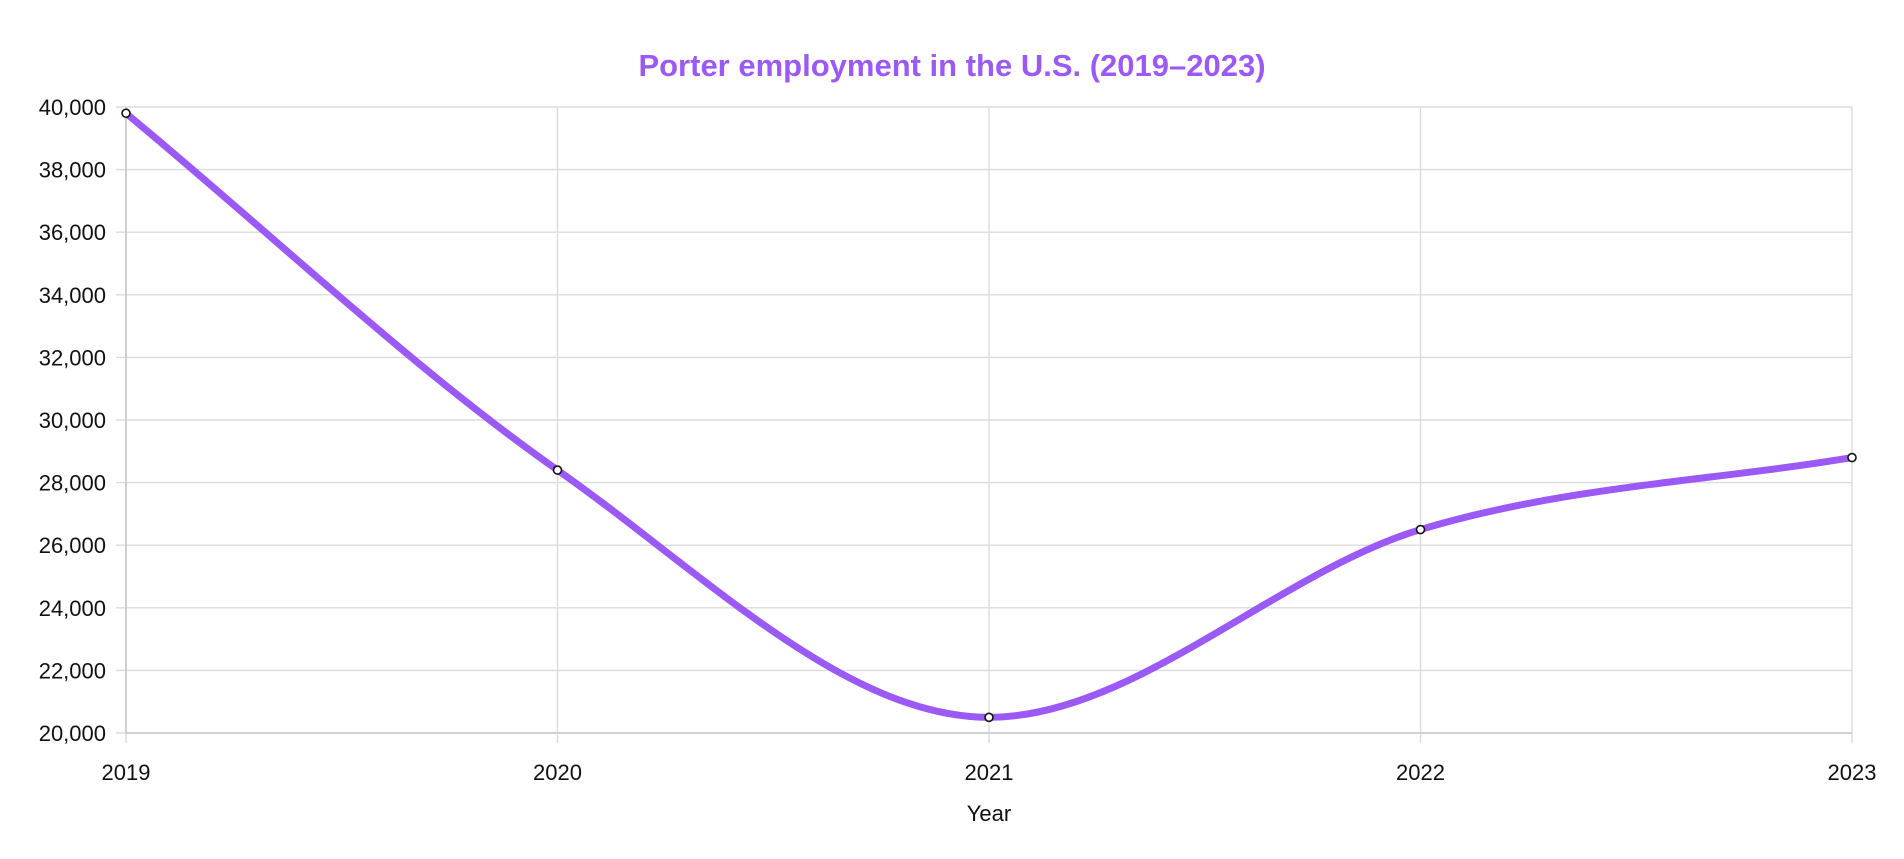 The height and width of the screenshot is (859, 1904). What do you see at coordinates (72, 170) in the screenshot?
I see `y-tick-label: 38,000` at bounding box center [72, 170].